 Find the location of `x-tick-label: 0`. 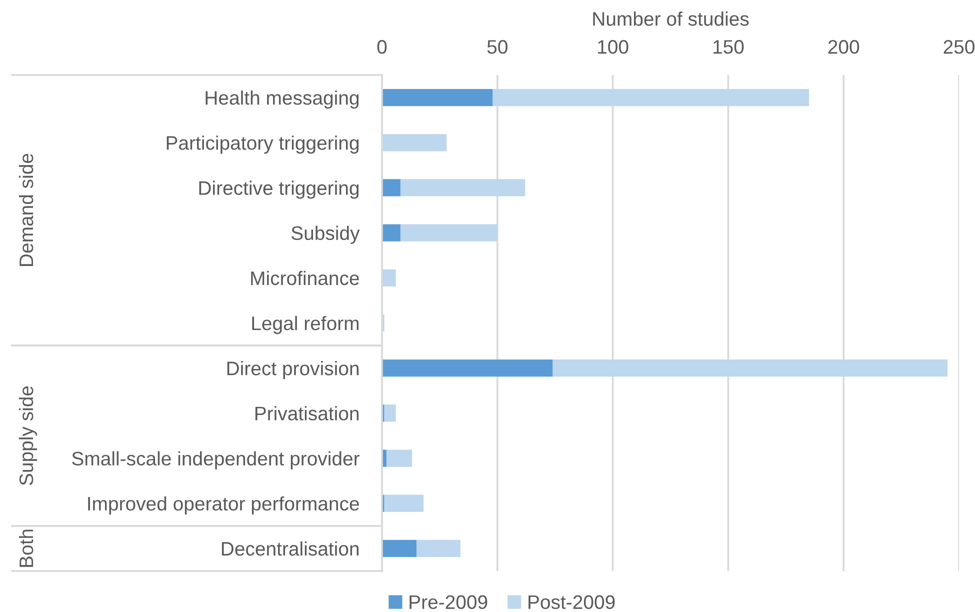

x-tick-label: 0 is located at coordinates (382, 47).